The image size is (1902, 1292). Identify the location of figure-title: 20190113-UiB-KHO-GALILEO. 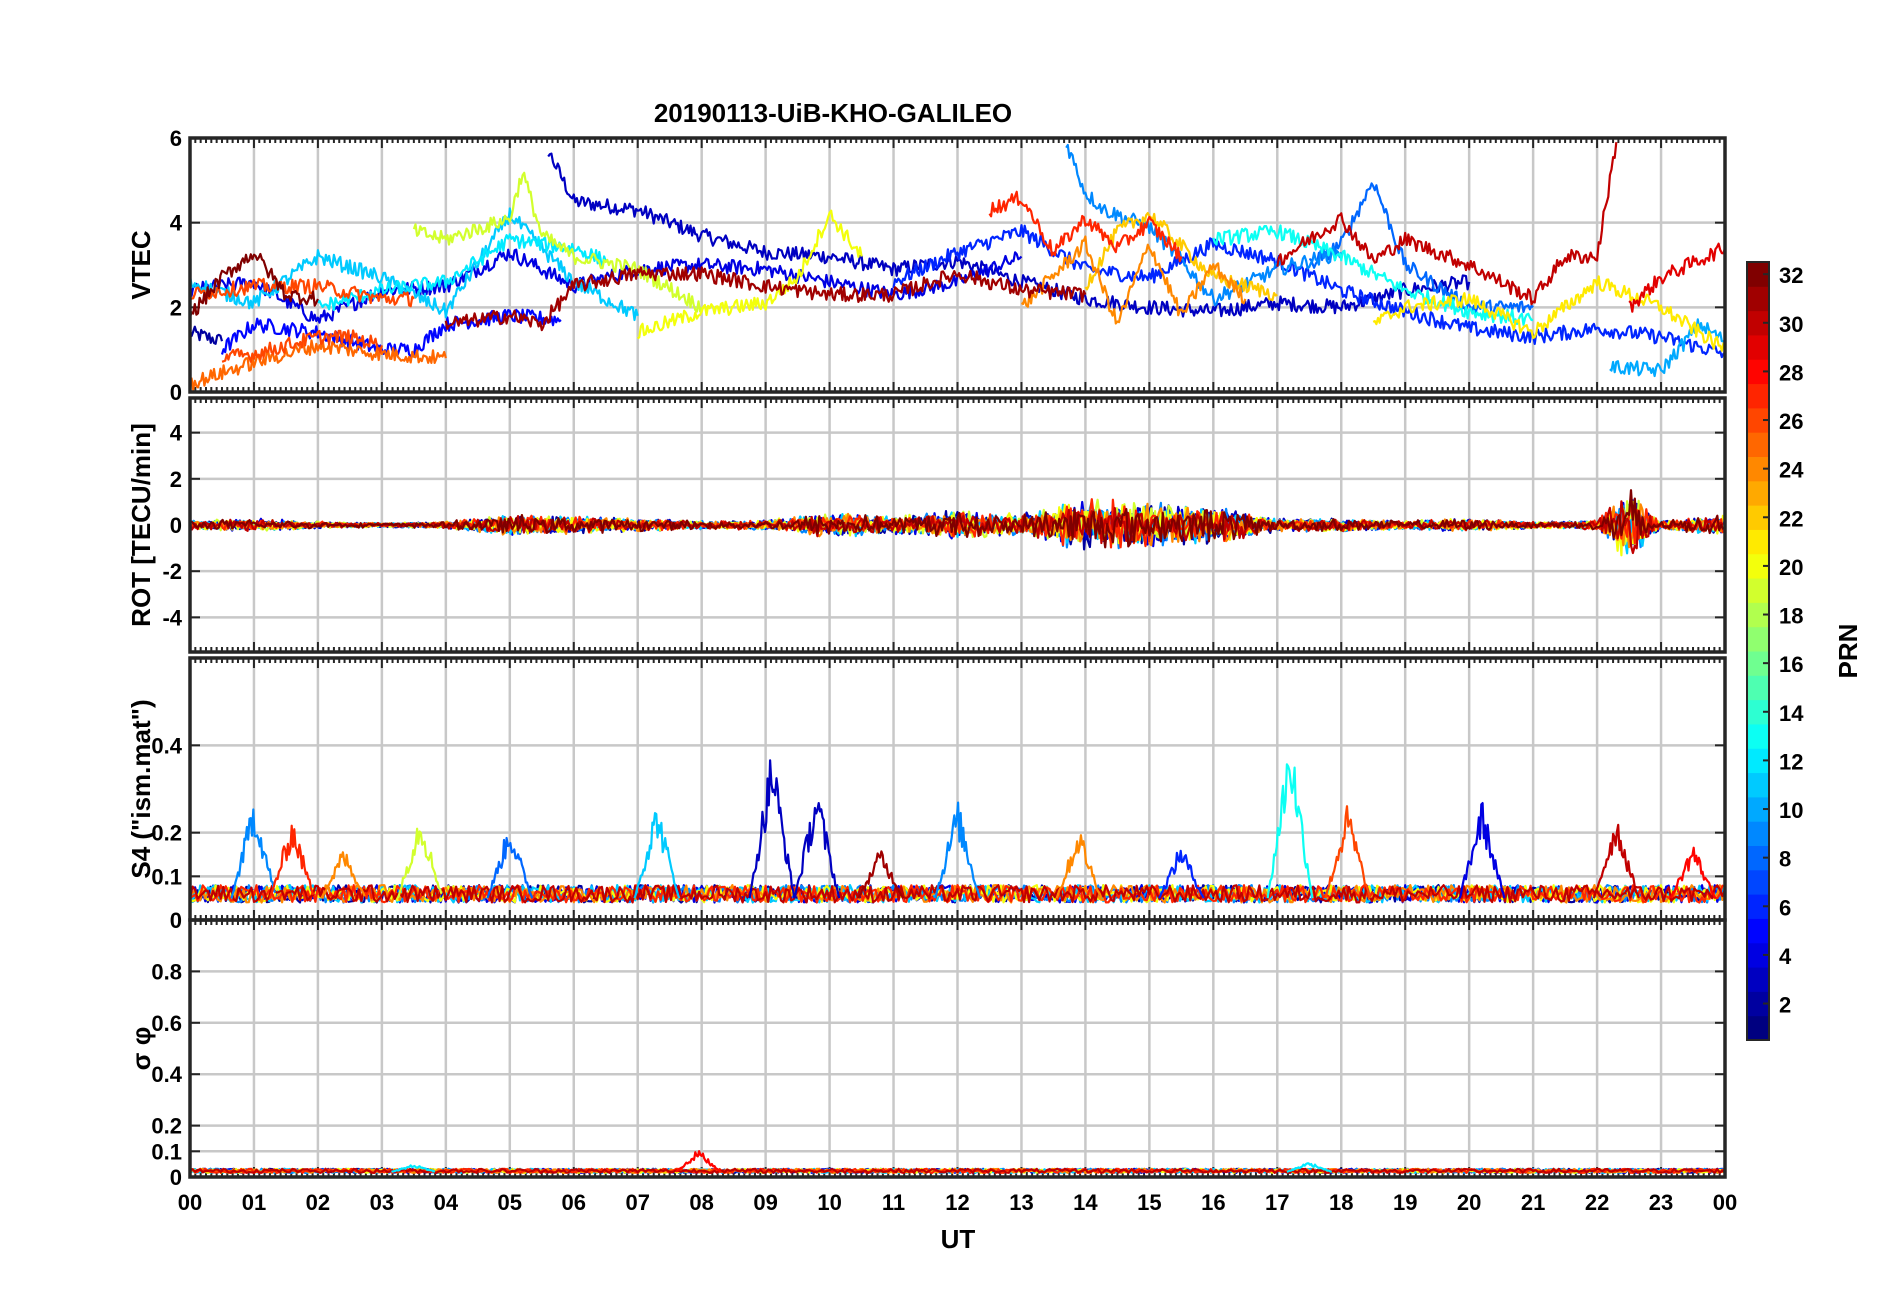
(833, 113).